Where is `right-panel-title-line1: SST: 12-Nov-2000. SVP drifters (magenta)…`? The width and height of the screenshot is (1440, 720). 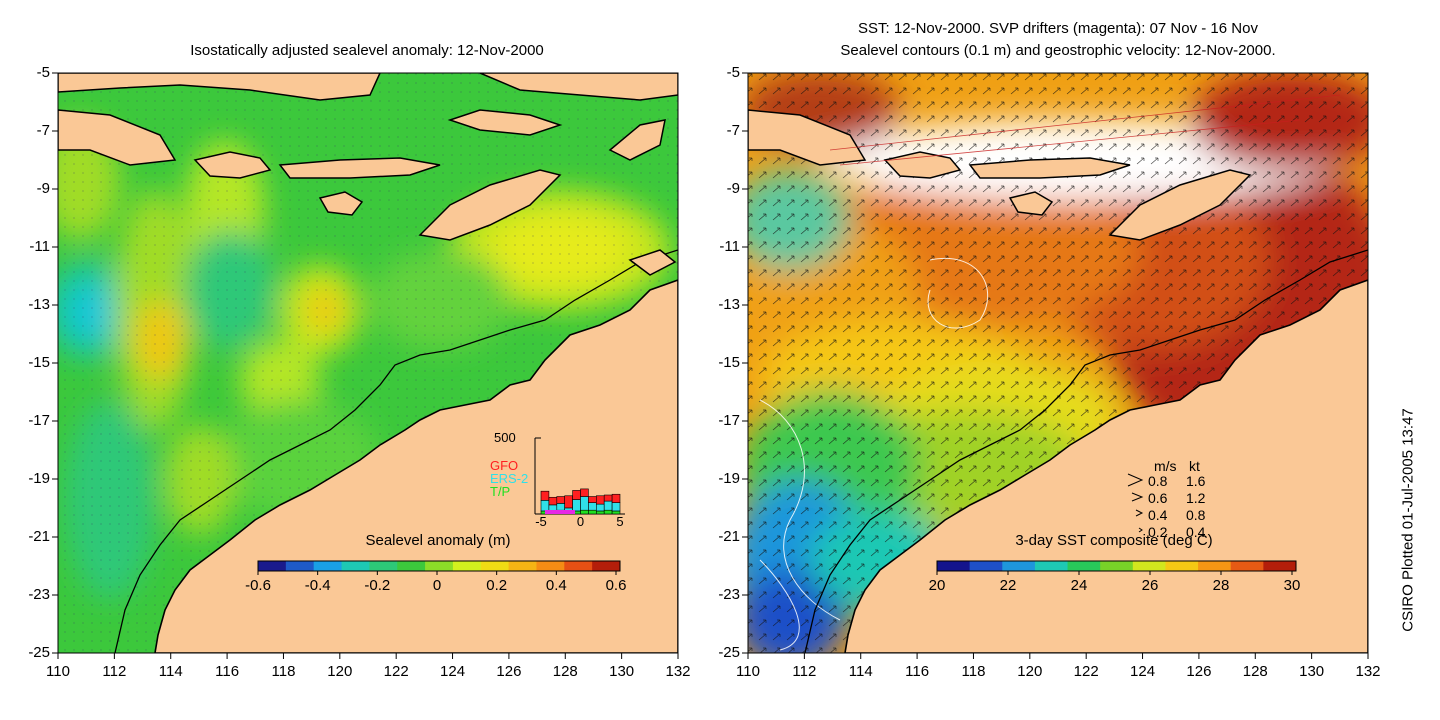 right-panel-title-line1: SST: 12-Nov-2000. SVP drifters (magenta)… is located at coordinates (1058, 28).